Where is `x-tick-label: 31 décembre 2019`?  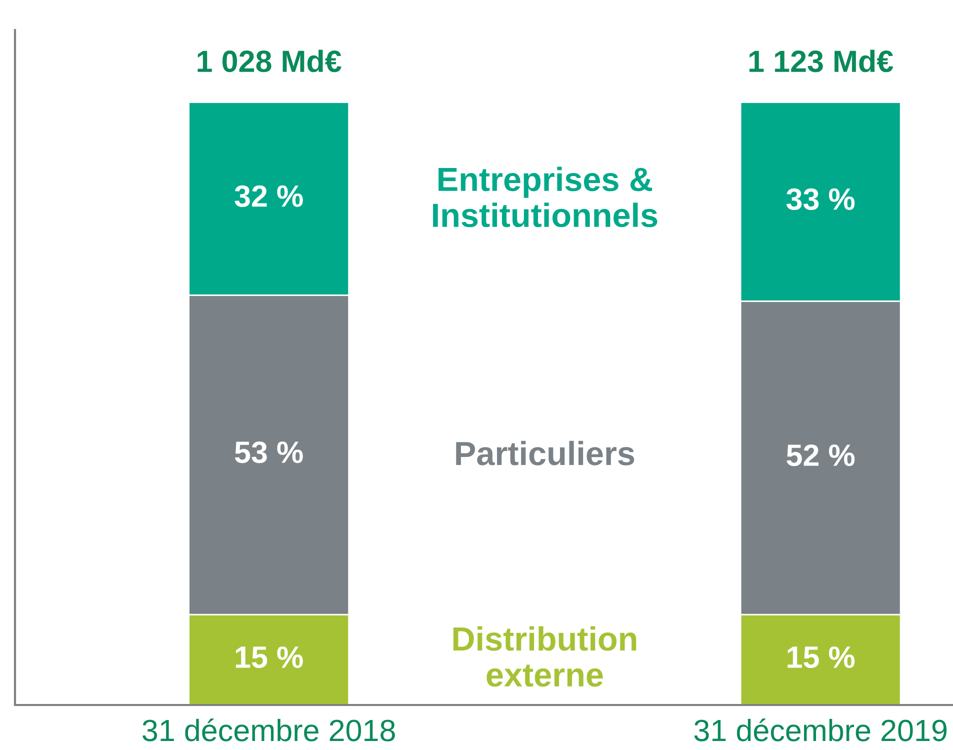 x-tick-label: 31 décembre 2019 is located at coordinates (820, 730).